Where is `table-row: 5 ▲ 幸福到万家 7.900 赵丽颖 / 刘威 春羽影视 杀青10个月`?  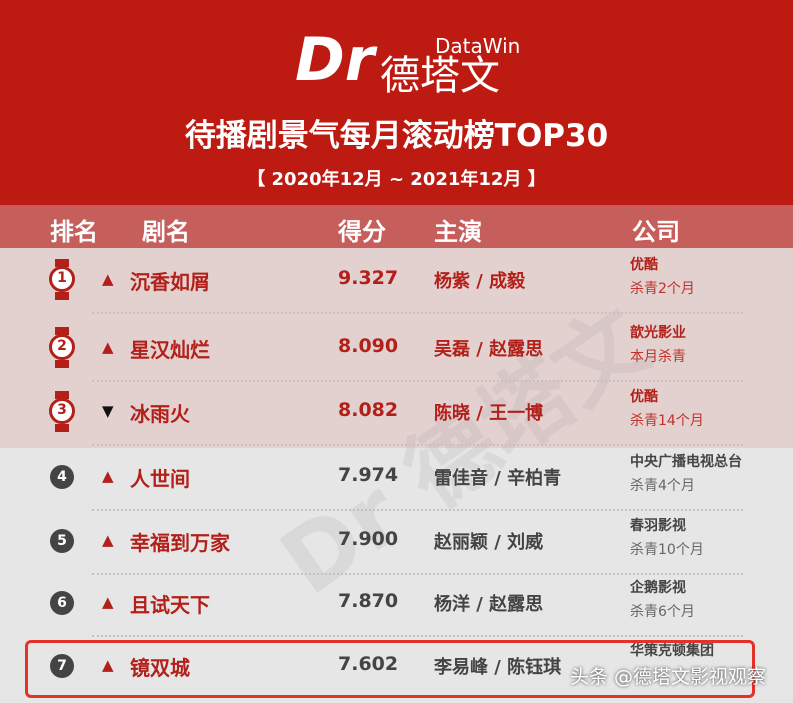 table-row: 5 ▲ 幸福到万家 7.900 赵丽颖 / 刘威 春羽影视 杀青10个月 is located at coordinates (396, 543).